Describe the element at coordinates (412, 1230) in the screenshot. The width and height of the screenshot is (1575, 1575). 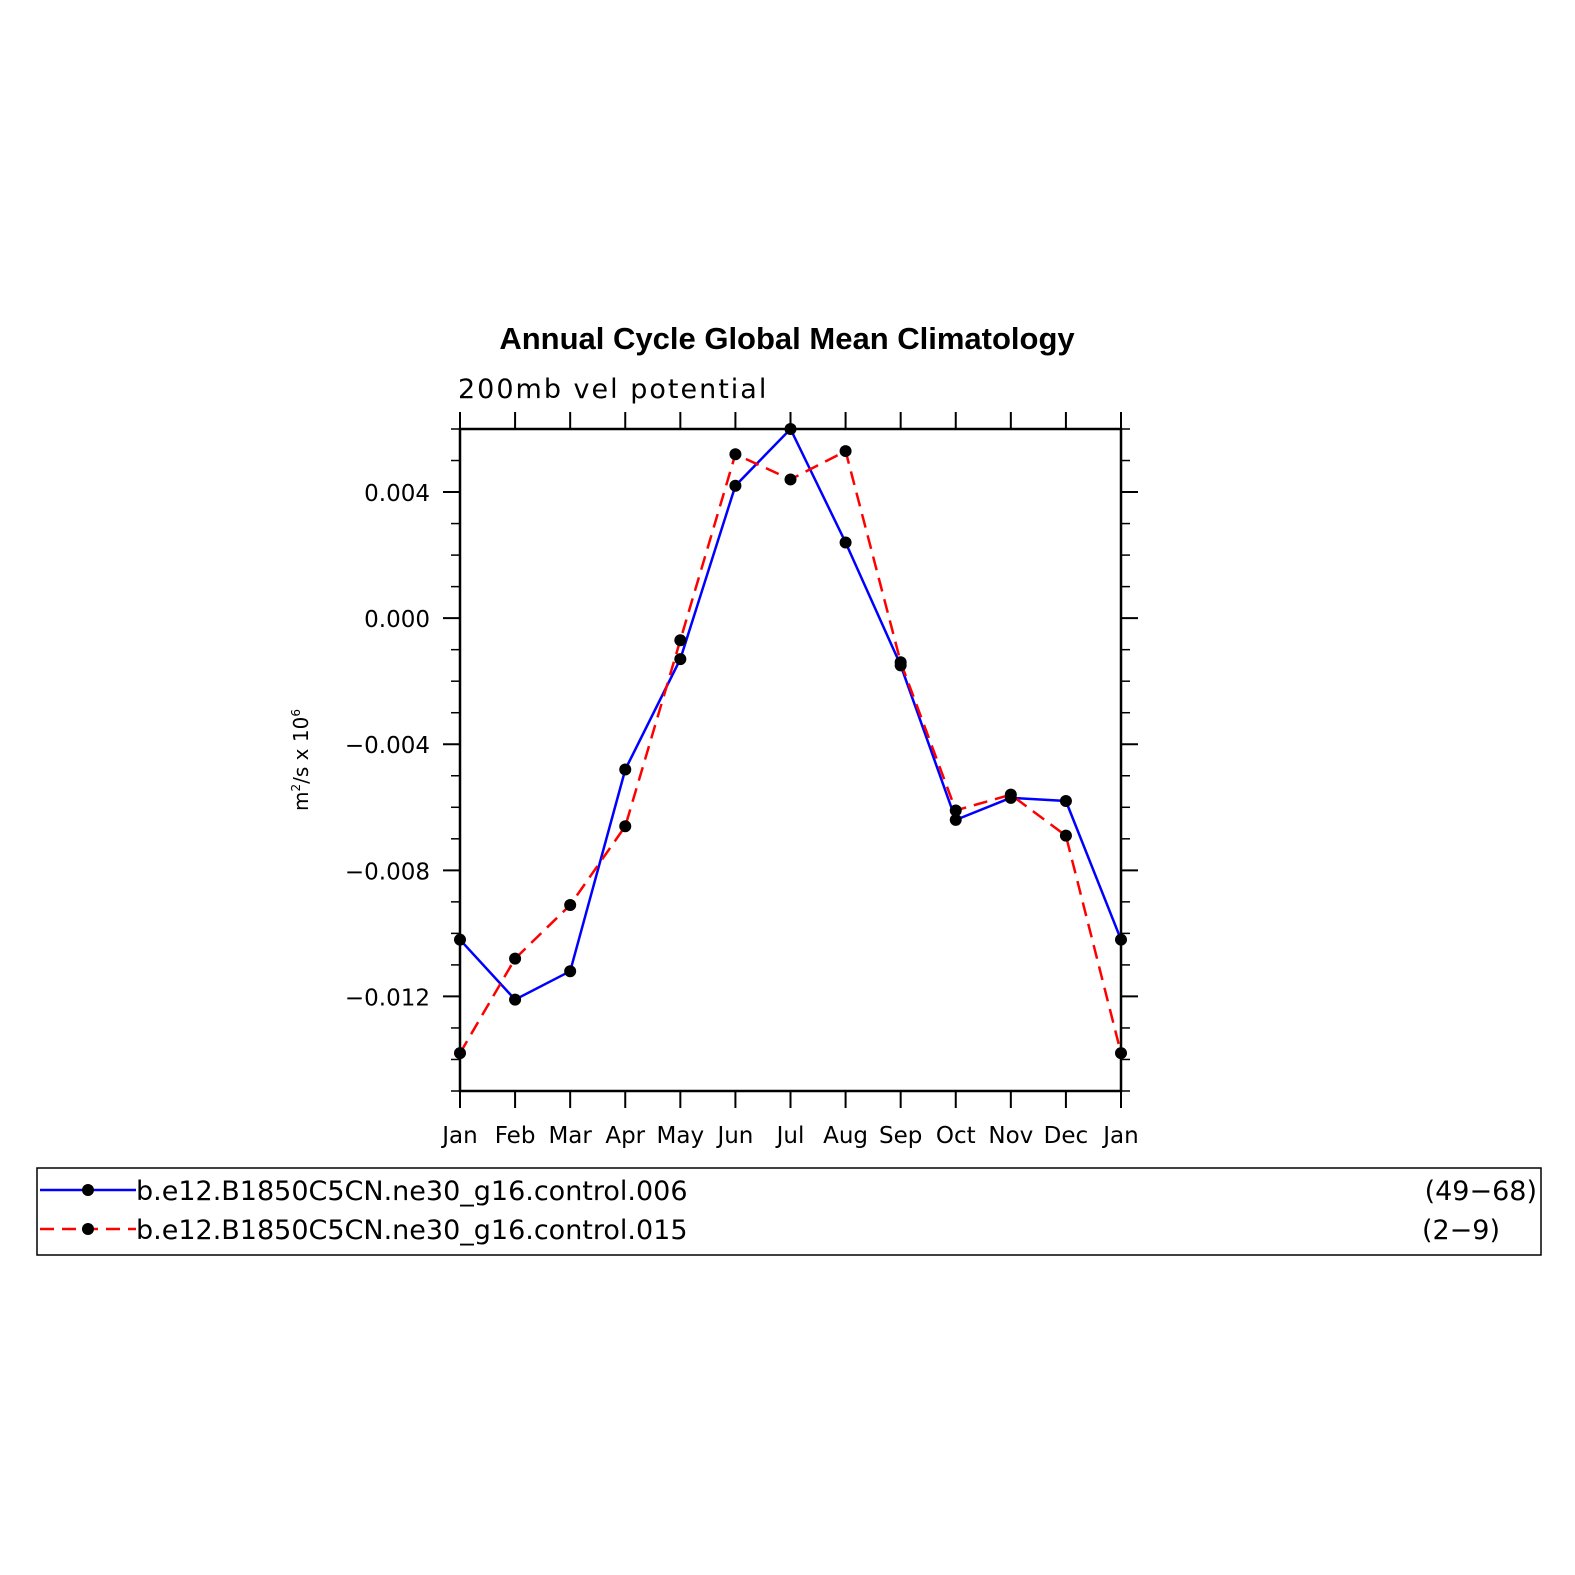
I see `legend-label-2: b.e12.B1850C5CN.ne30_g16.control.015` at that location.